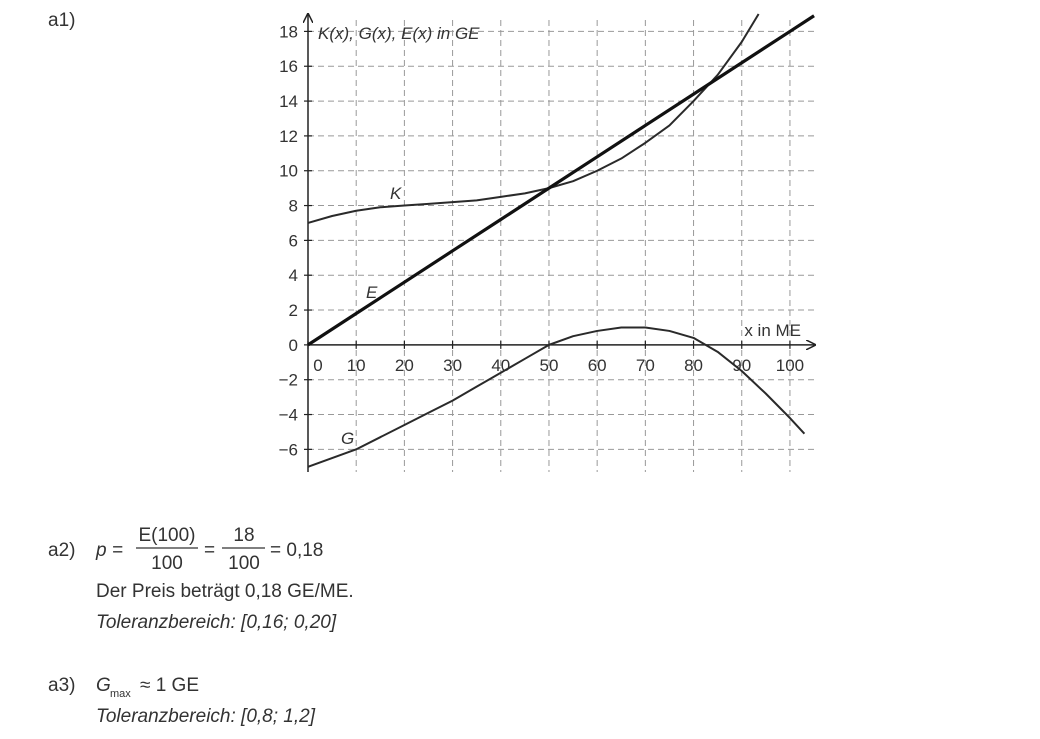  Describe the element at coordinates (216, 622) in the screenshot. I see `tolerance: Toleranzbereich: [0,16; 0,20]` at that location.